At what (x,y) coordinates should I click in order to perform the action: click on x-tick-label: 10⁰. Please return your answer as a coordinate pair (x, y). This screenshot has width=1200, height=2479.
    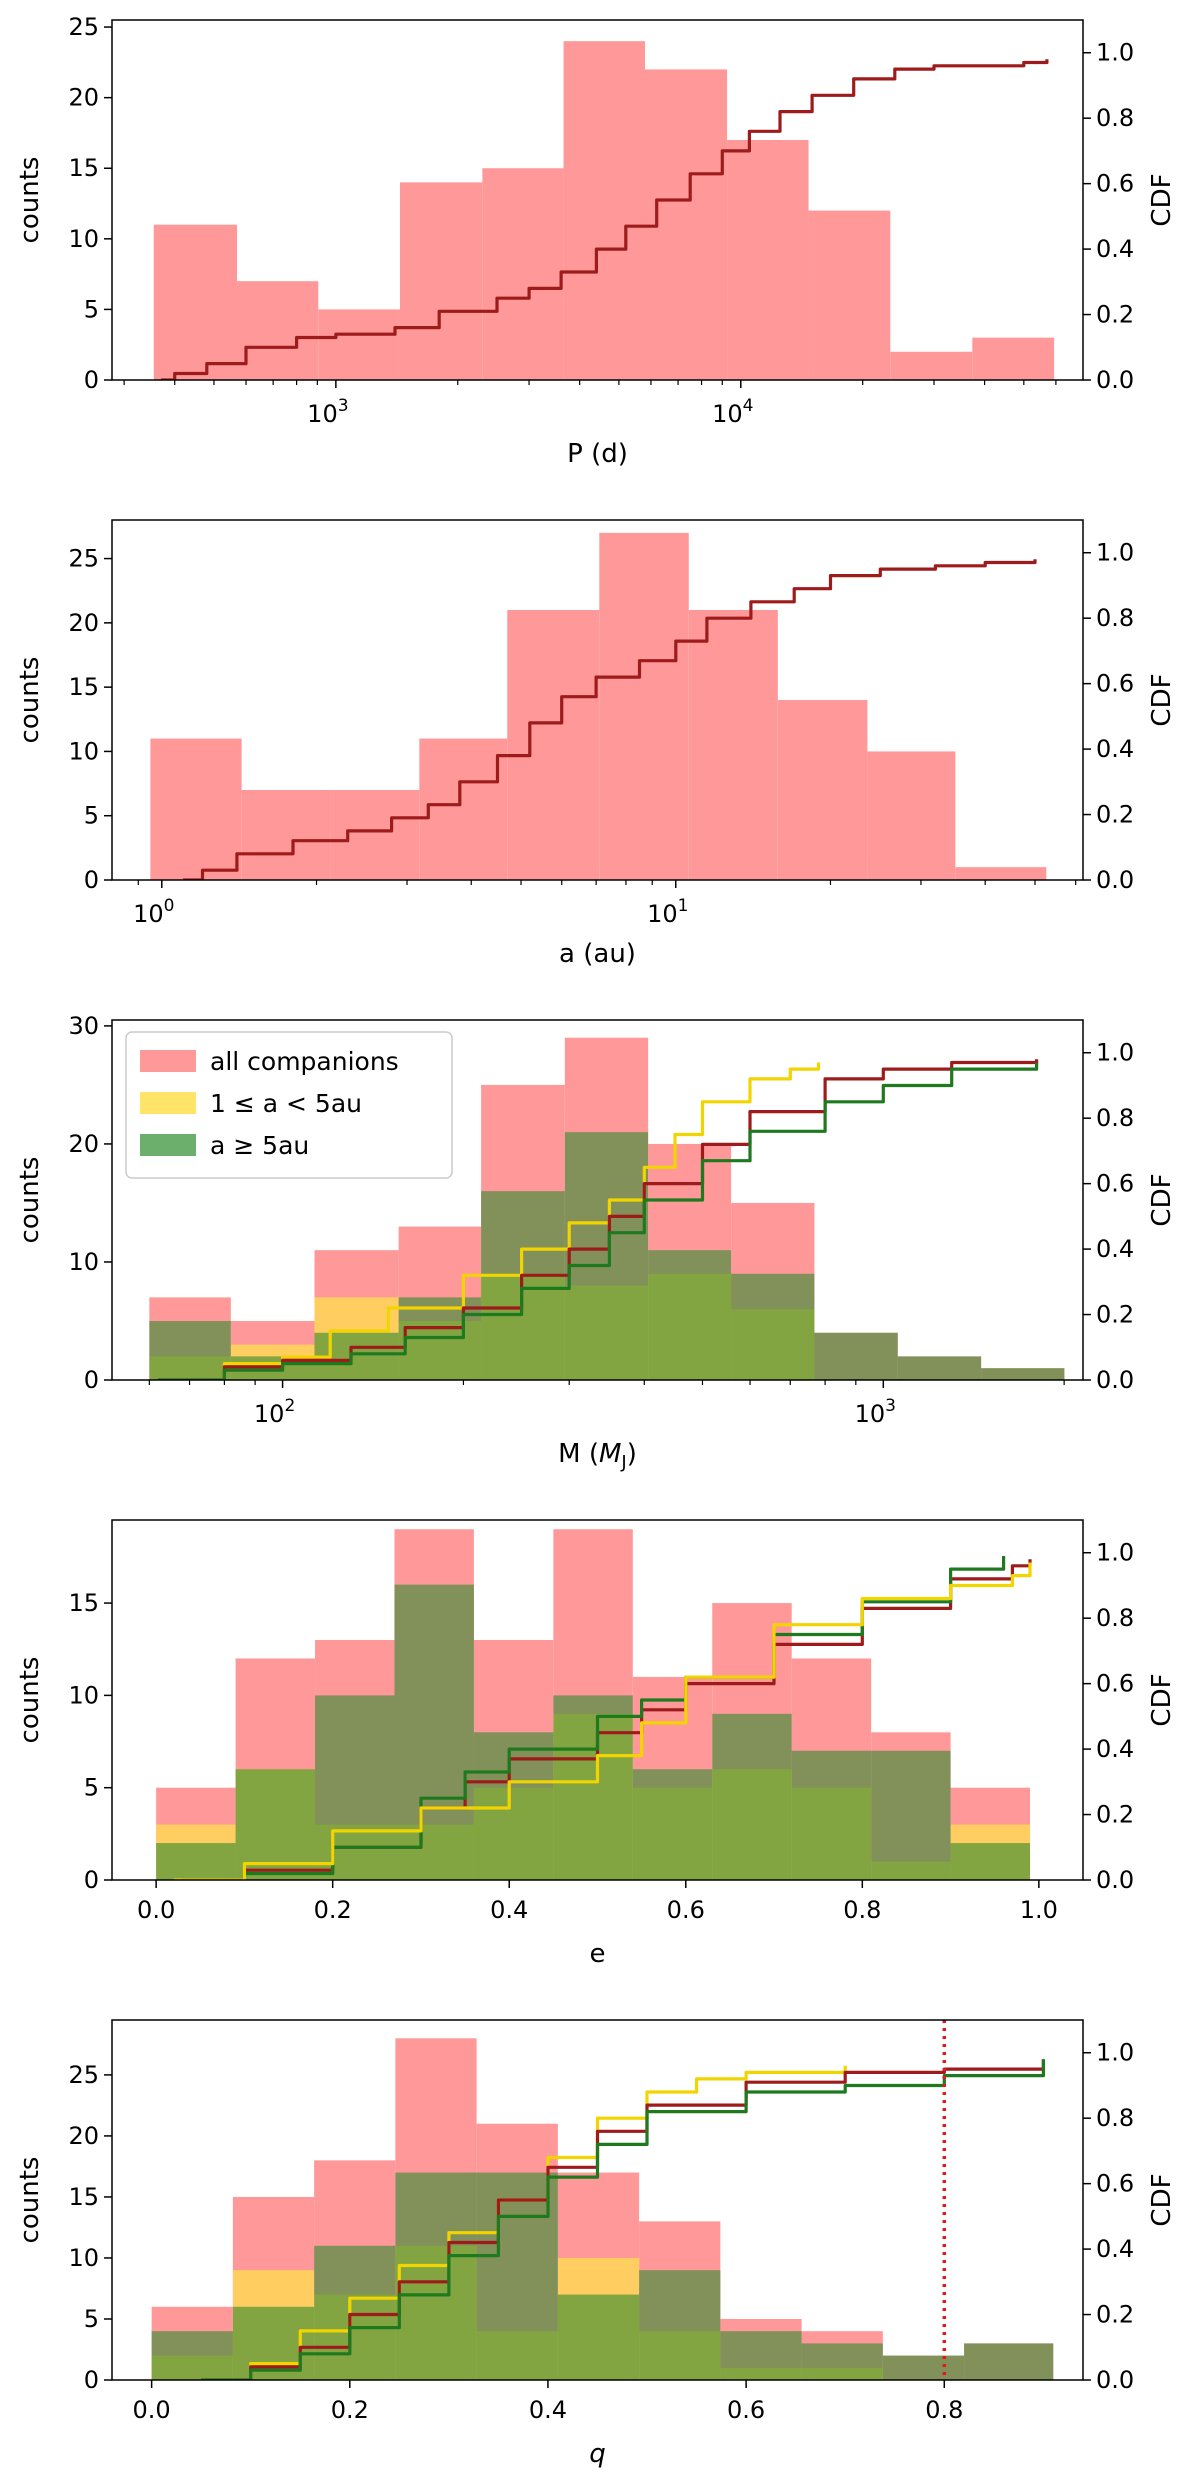
    Looking at the image, I should click on (153, 912).